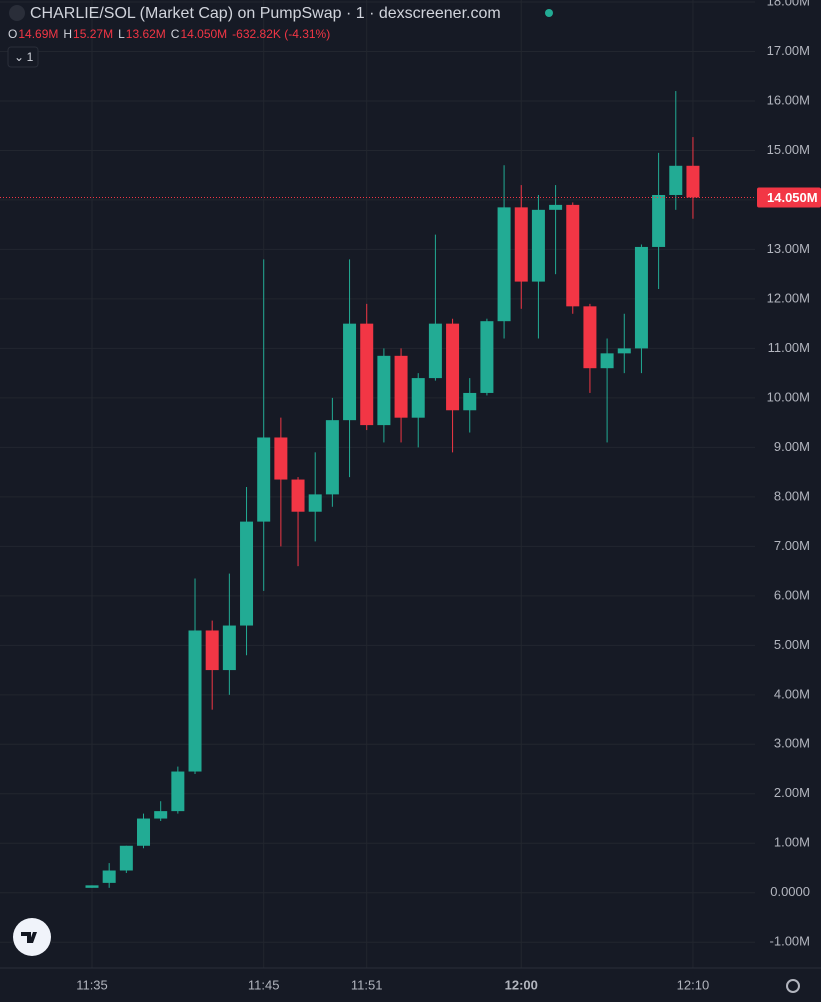 Image resolution: width=821 pixels, height=1002 pixels. I want to click on legend-value: 14.050M, so click(203, 34).